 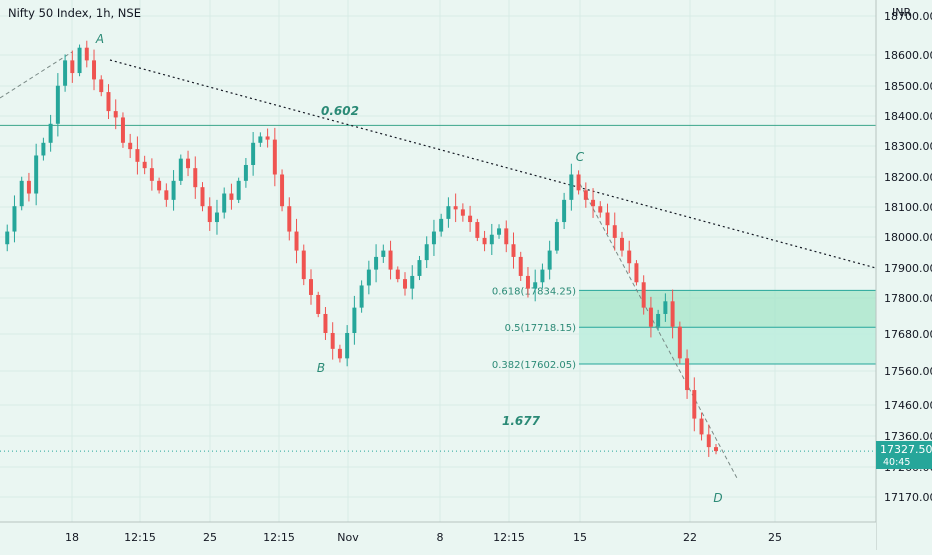 I want to click on price-tick-label: 17900.00, so click(x=908, y=268).